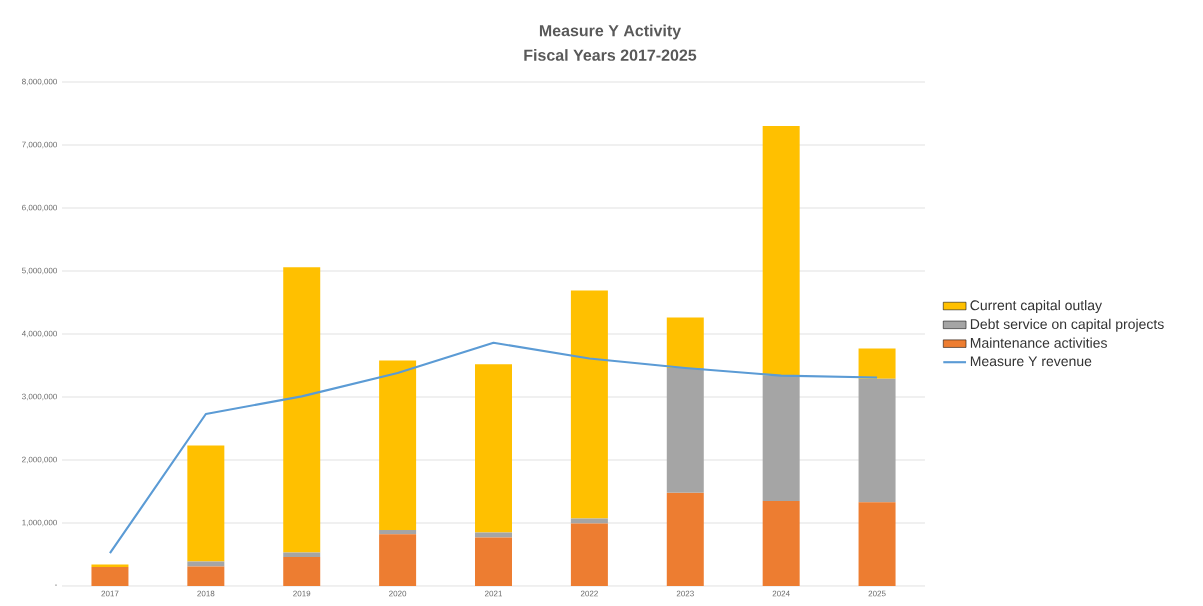 Image resolution: width=1203 pixels, height=606 pixels. I want to click on y-tick-label: 1,000,000, so click(39, 523).